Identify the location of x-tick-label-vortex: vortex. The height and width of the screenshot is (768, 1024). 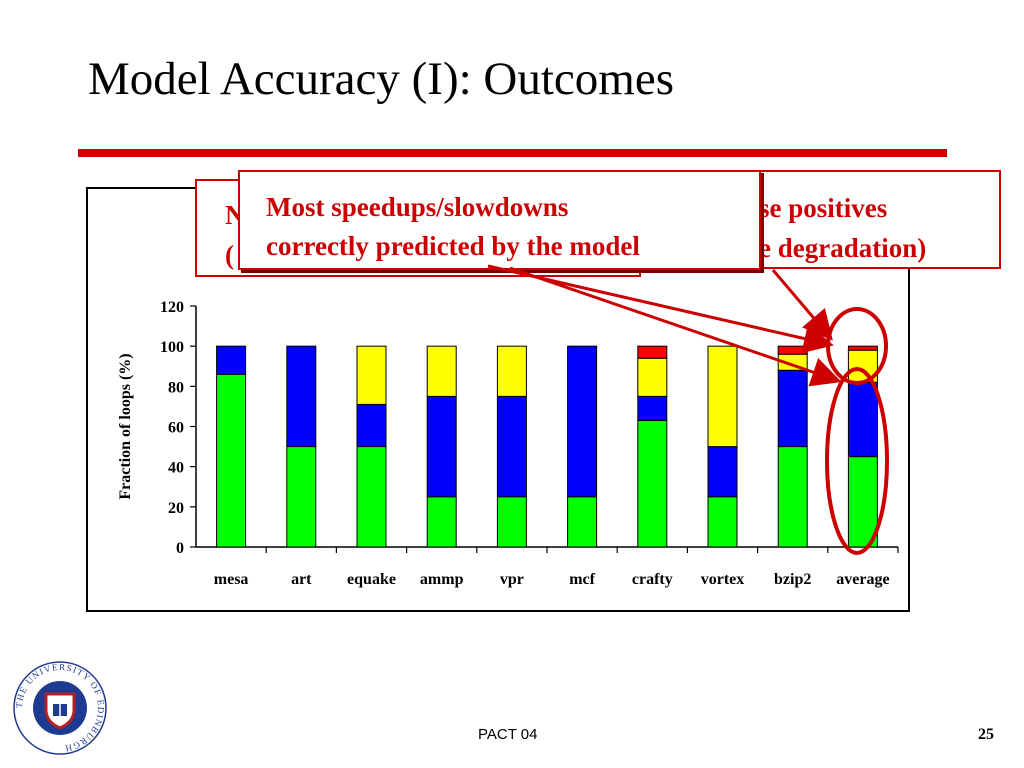
(723, 579).